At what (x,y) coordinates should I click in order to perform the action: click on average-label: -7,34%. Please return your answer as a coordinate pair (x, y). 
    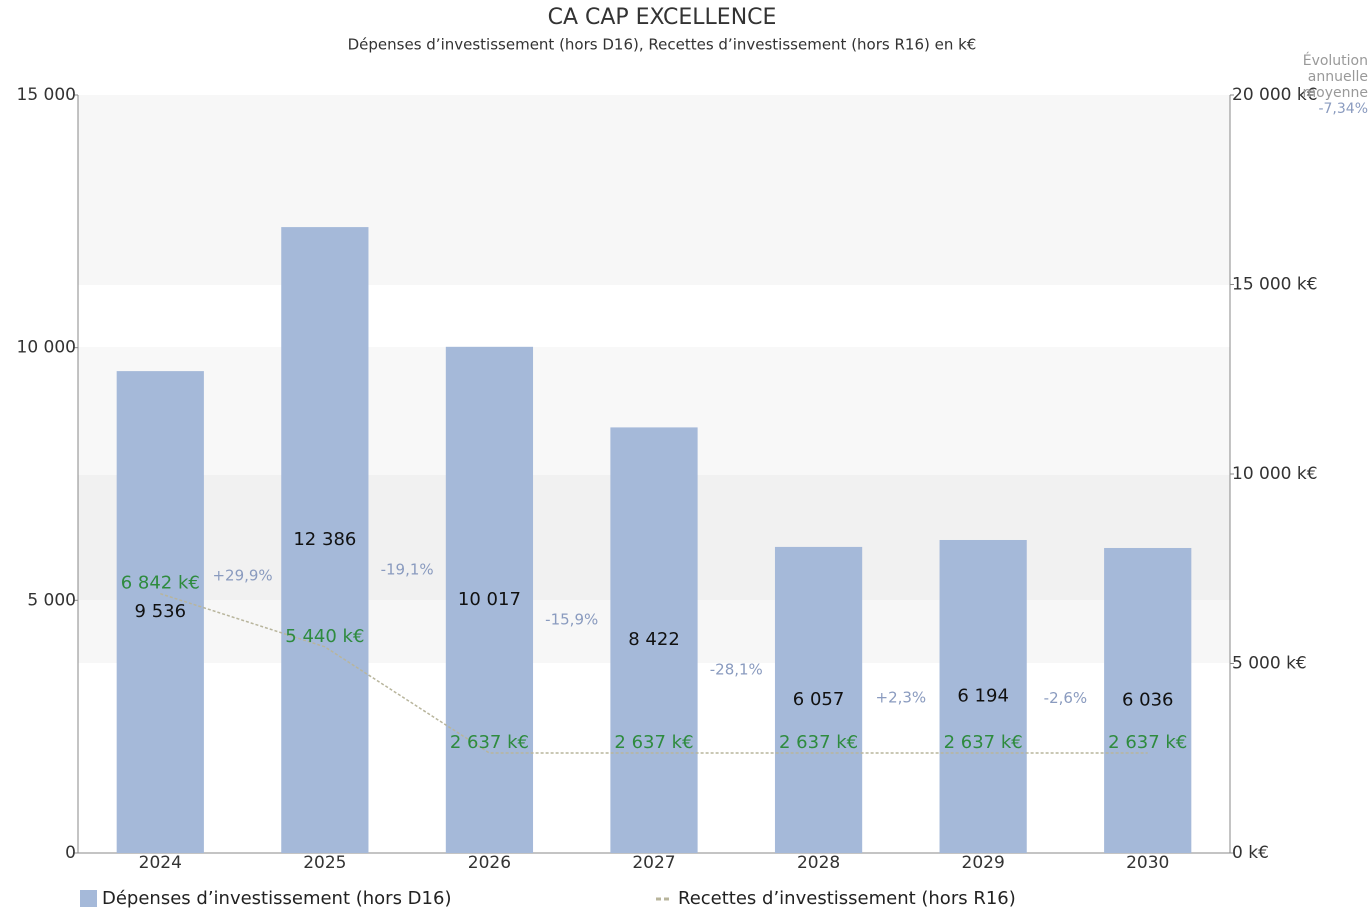
    Looking at the image, I should click on (1343, 109).